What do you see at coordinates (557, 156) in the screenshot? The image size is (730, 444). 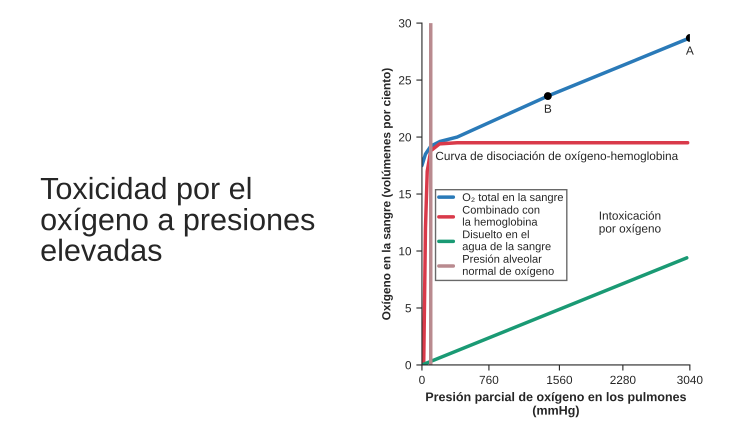 I see `annotation: Curva de disociación de oxígeno-hemoglobina` at bounding box center [557, 156].